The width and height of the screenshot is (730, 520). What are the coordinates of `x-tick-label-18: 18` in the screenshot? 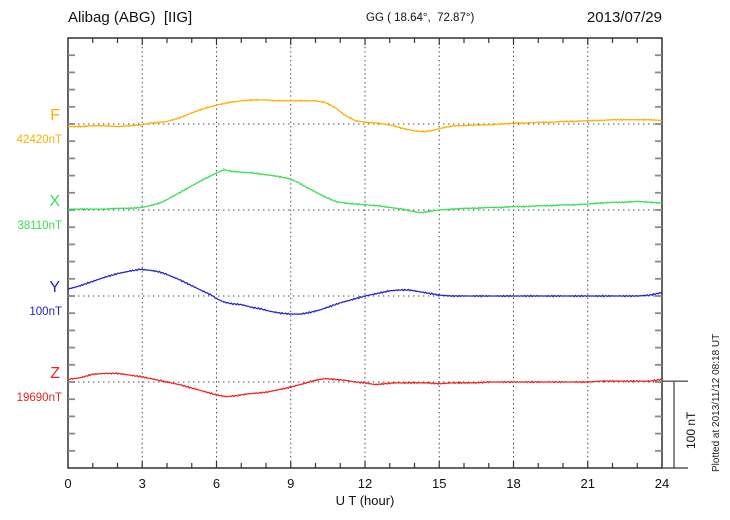 It's located at (513, 483).